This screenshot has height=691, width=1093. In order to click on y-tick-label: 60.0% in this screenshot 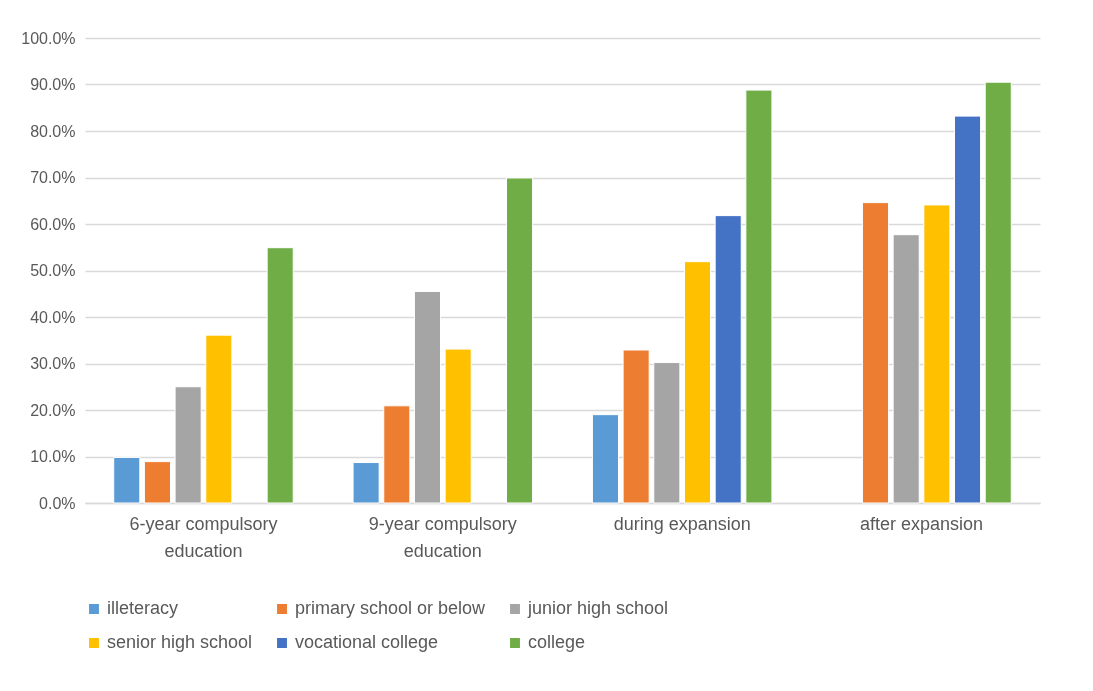, I will do `click(53, 224)`.